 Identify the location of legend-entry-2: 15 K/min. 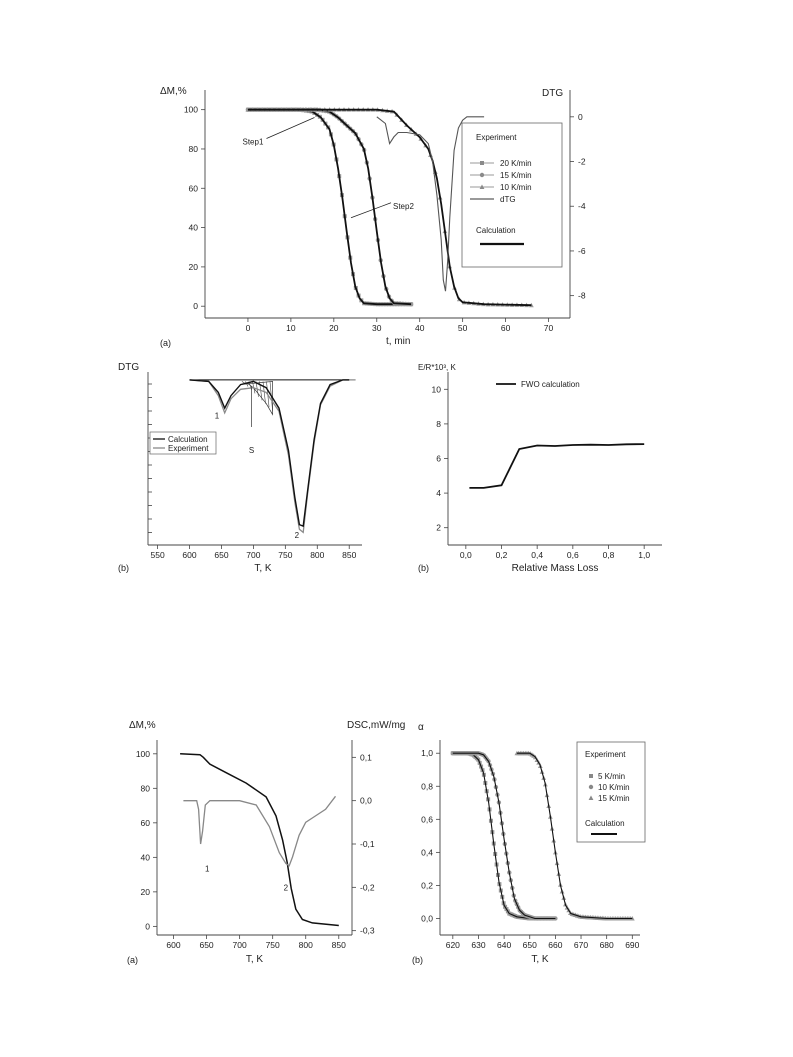
(614, 798).